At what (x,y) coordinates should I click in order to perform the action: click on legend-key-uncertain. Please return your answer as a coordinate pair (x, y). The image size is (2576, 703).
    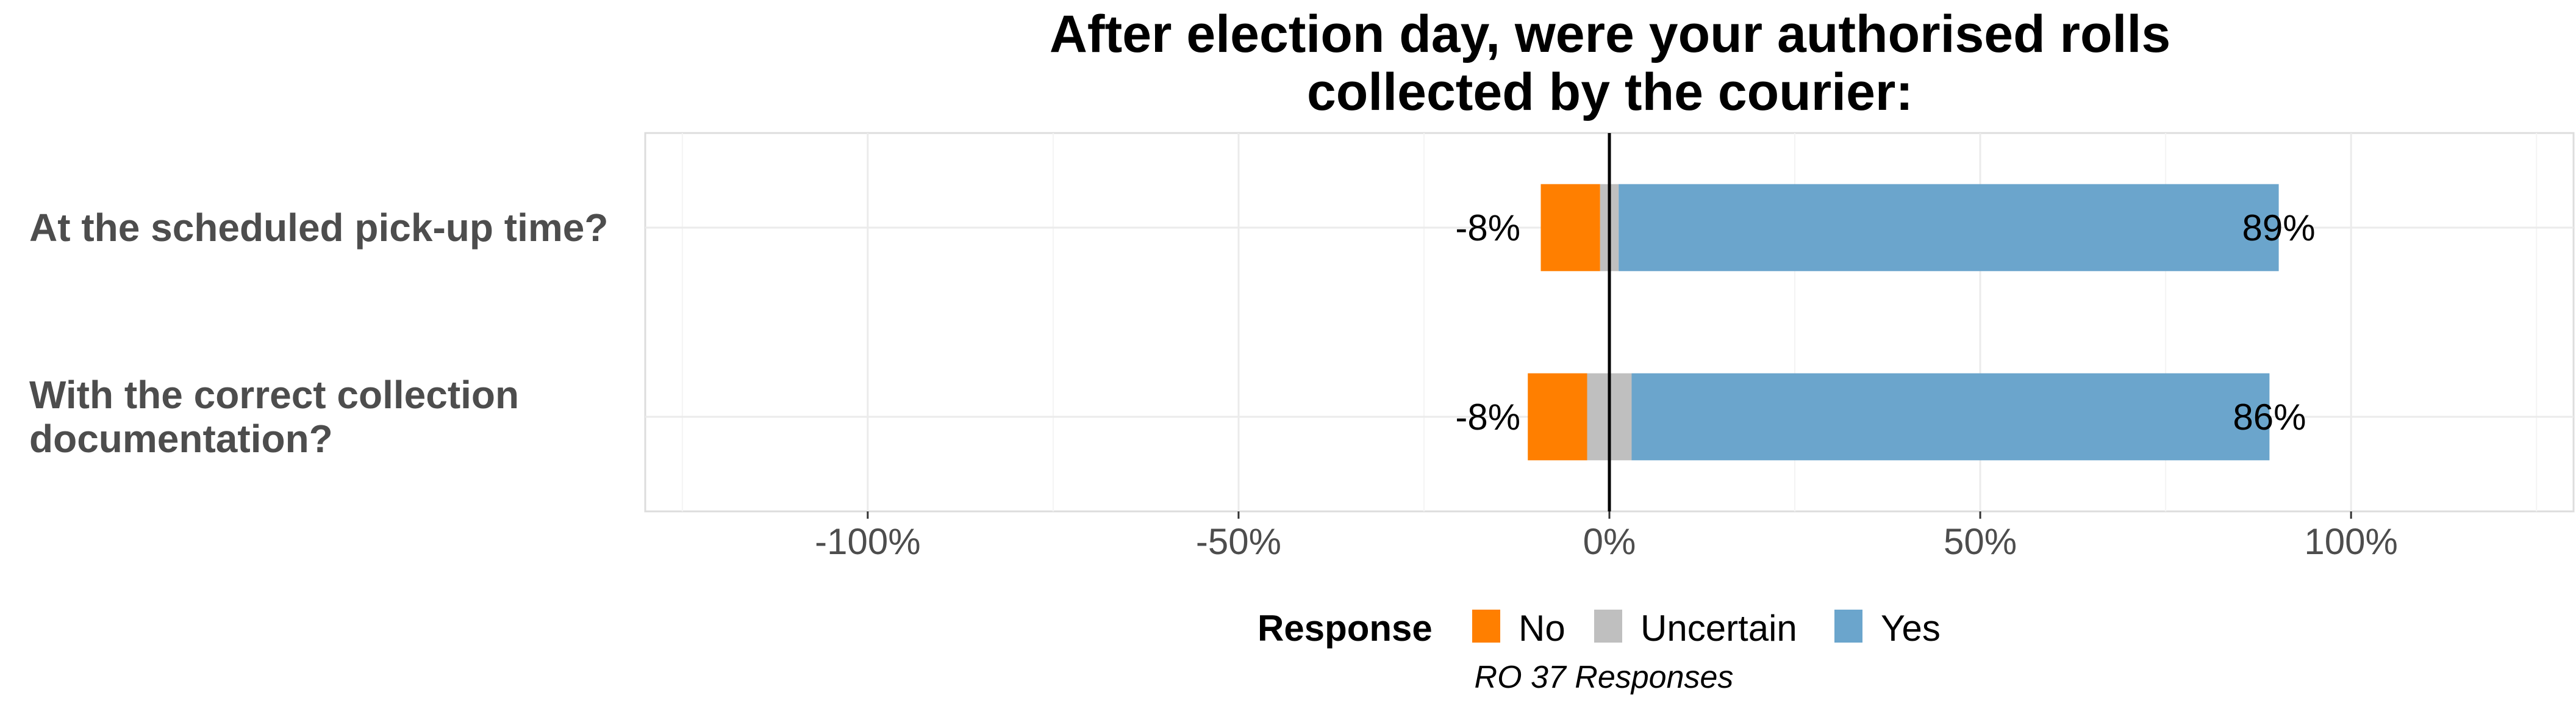
    Looking at the image, I should click on (1608, 626).